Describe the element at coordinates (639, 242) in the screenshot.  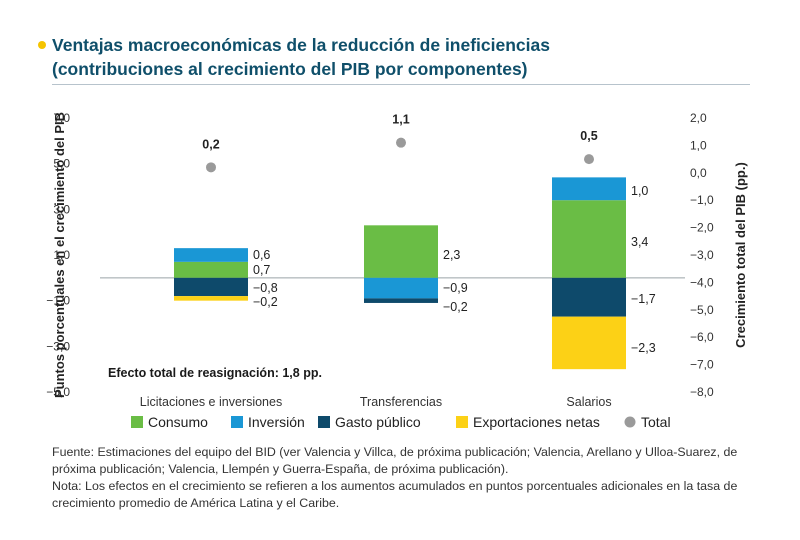
I see `data-label: 3,4` at that location.